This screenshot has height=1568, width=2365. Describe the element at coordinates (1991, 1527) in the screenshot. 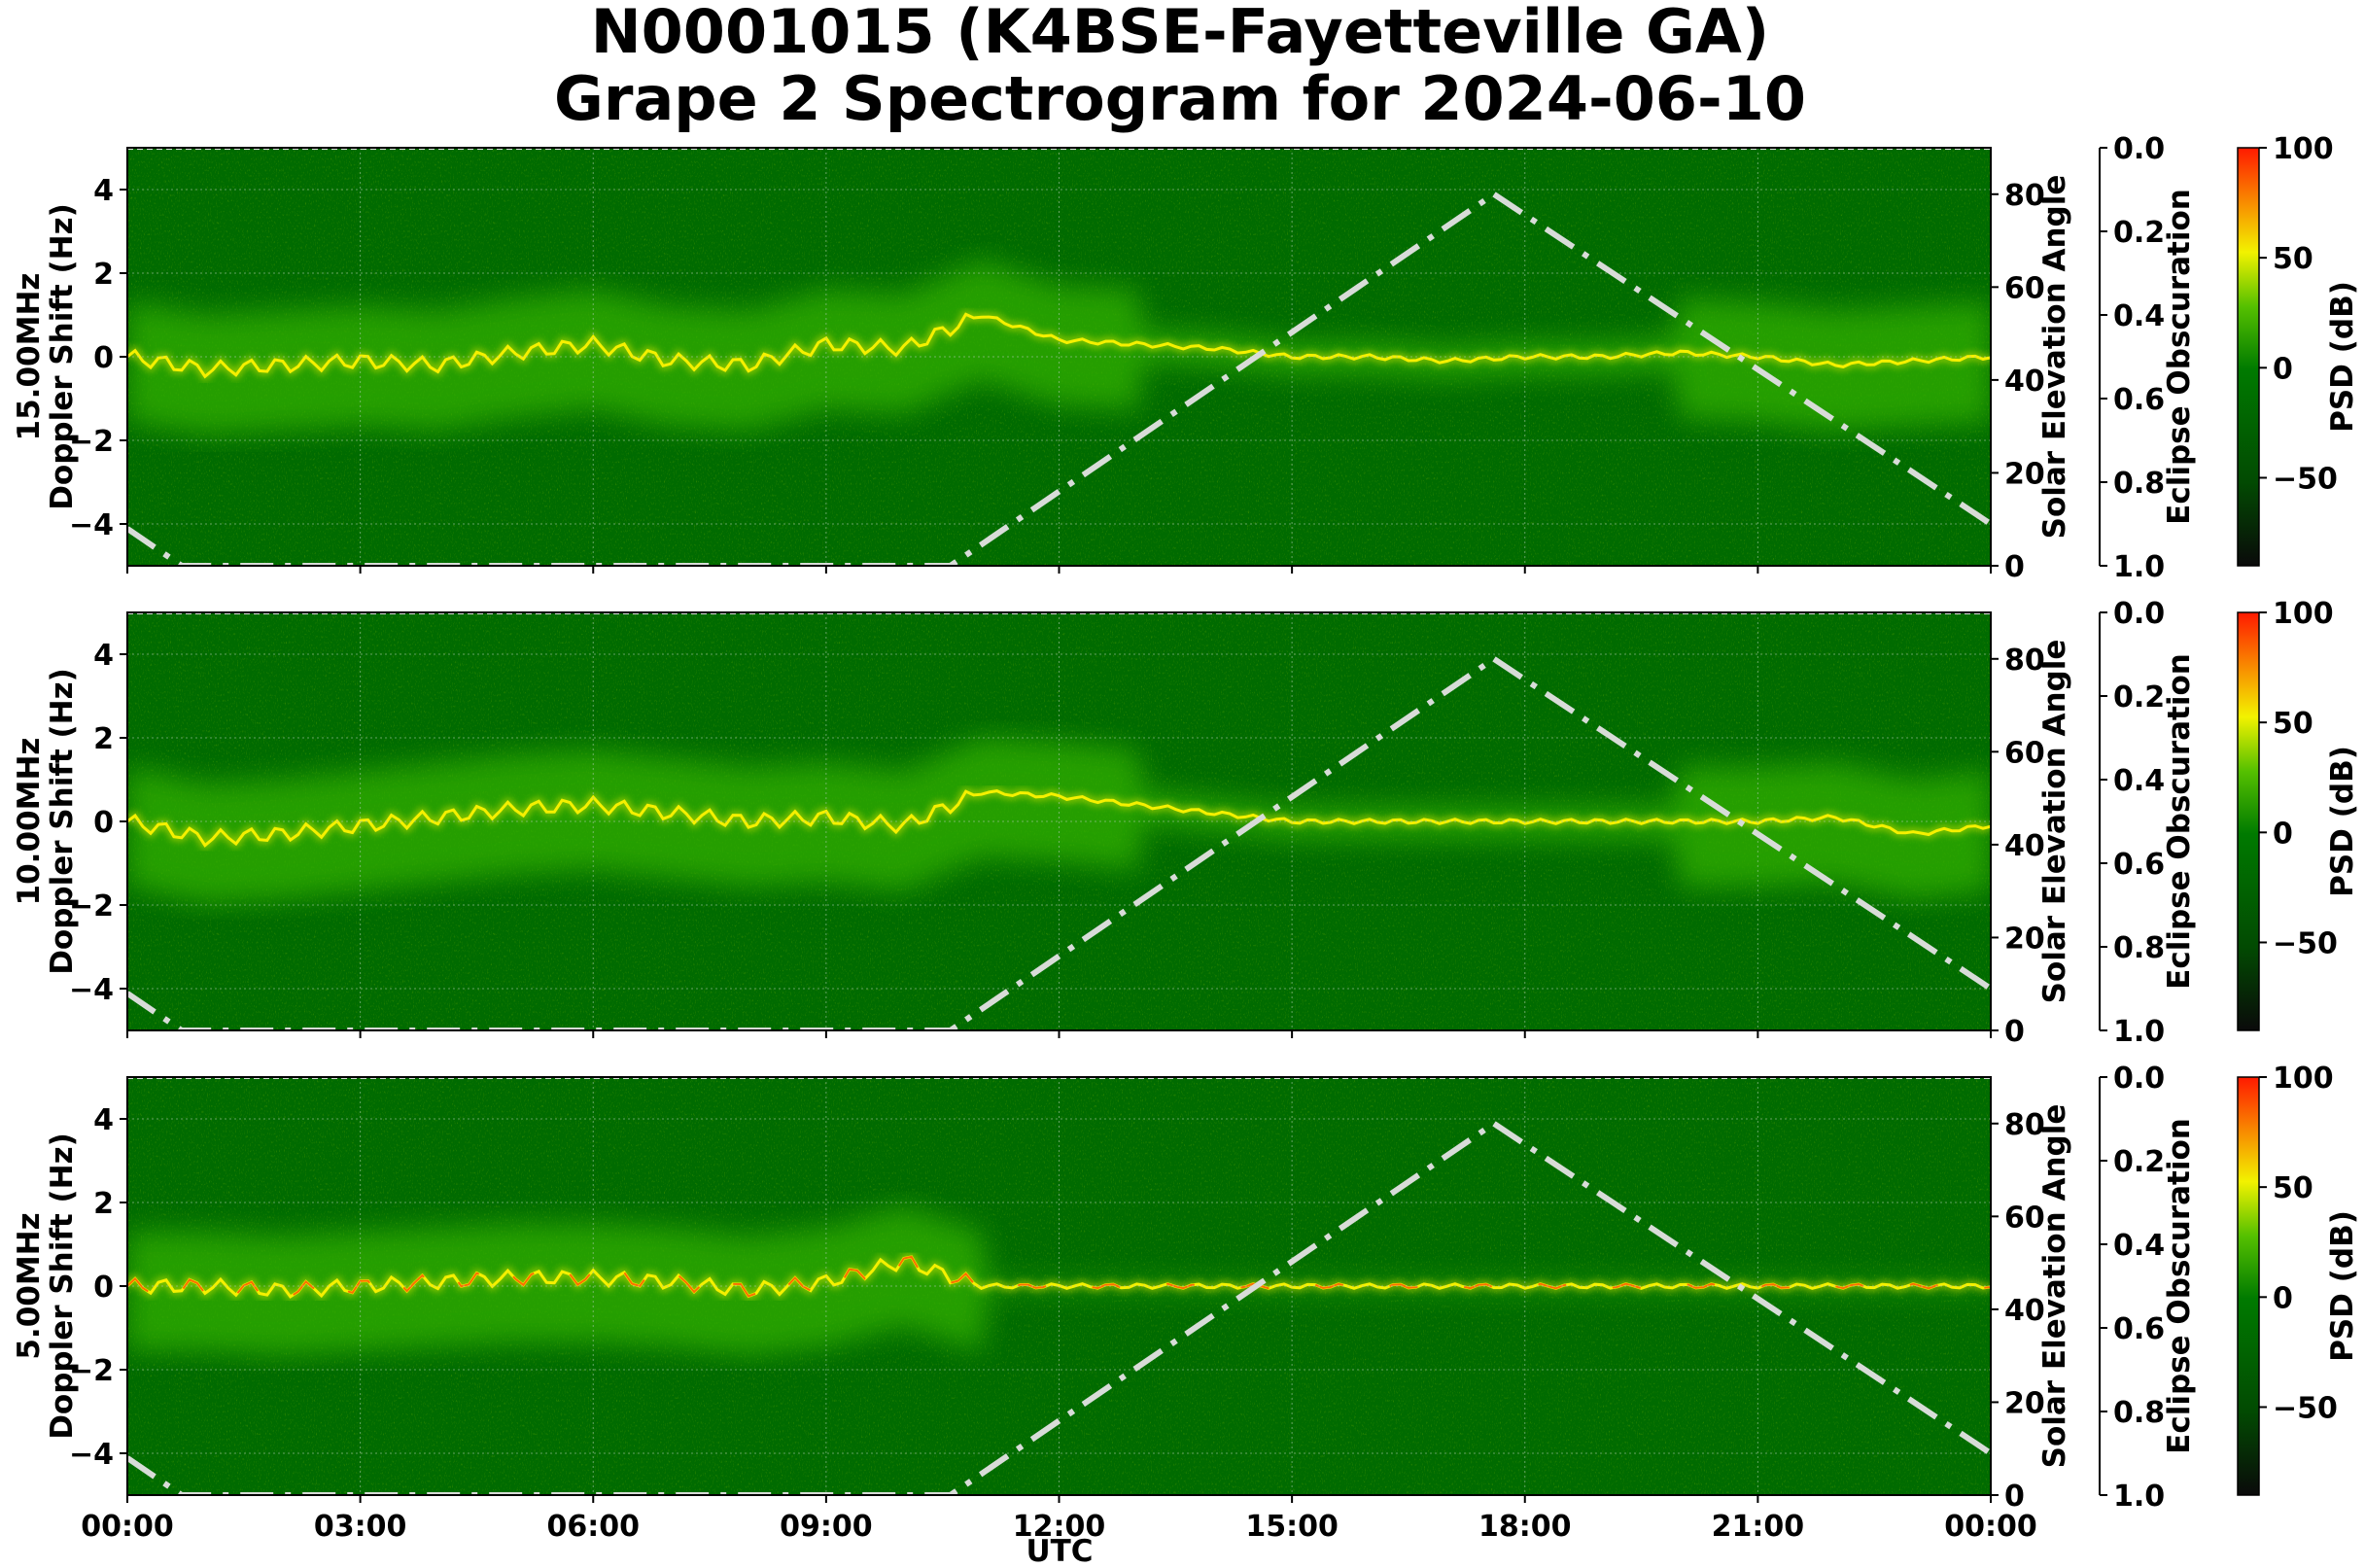

I see `x-tick-label: 00:00` at that location.